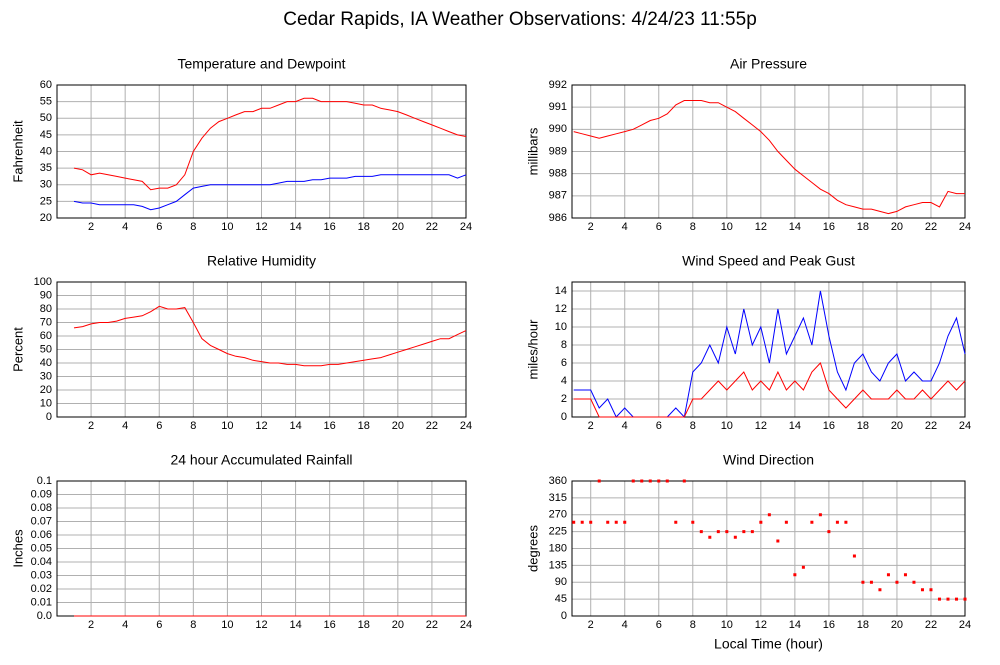 The image size is (1000, 665). Describe the element at coordinates (41, 602) in the screenshot. I see `y-tick-label: 0.01` at that location.